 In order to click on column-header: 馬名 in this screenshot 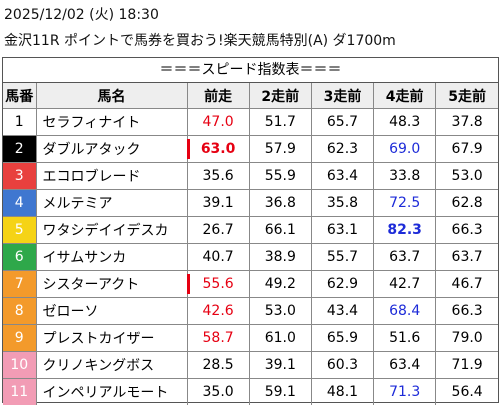, I will do `click(111, 96)`.